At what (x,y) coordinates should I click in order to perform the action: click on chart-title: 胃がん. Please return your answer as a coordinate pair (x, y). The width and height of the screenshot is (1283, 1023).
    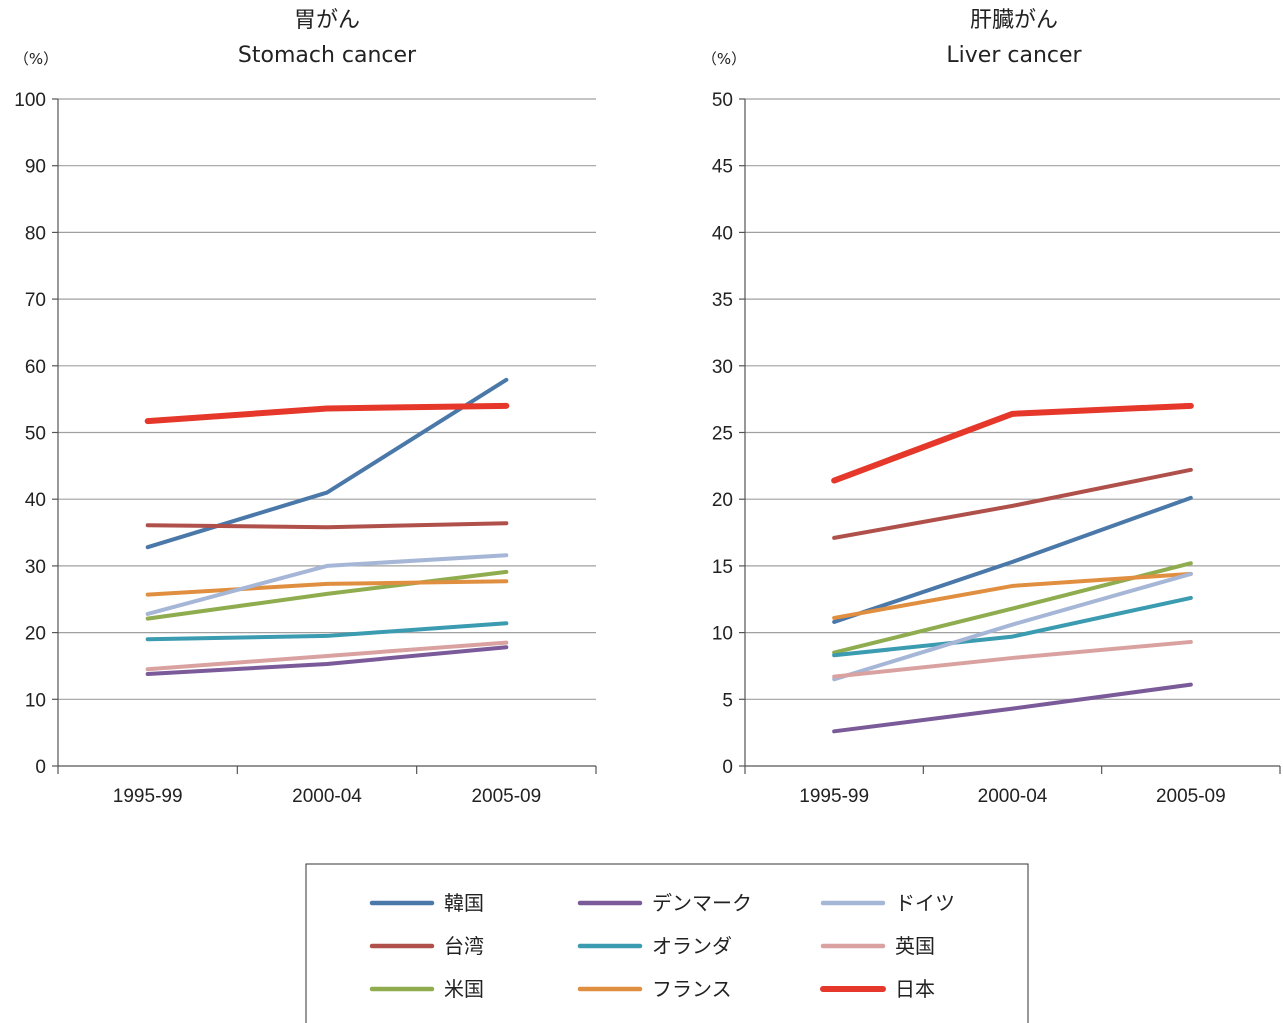
    Looking at the image, I should click on (327, 20).